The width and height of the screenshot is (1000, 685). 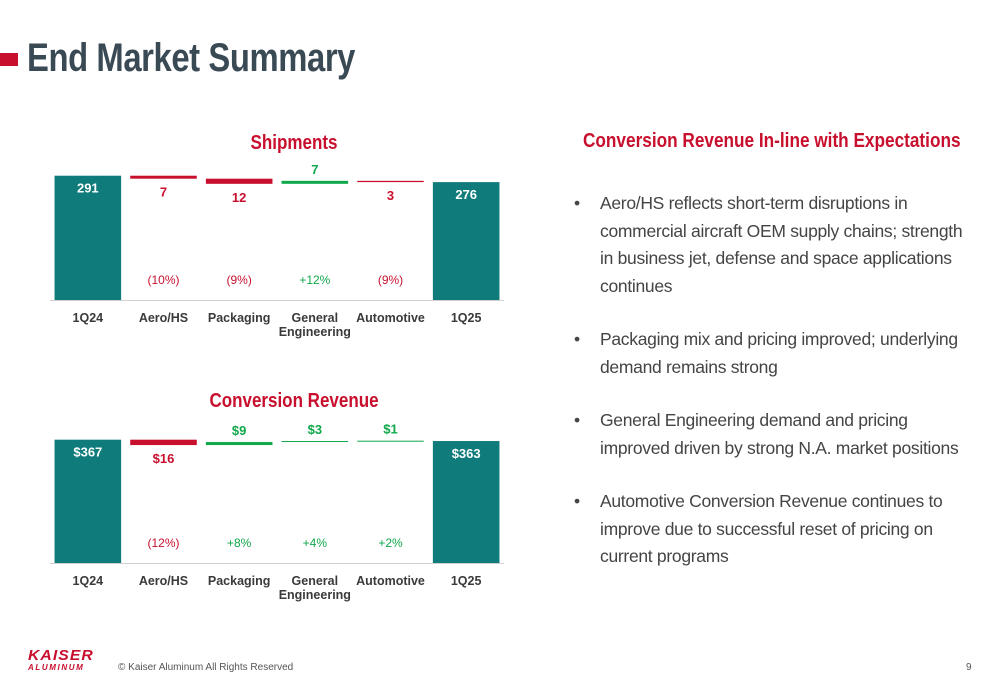 I want to click on percent-label-automotive: (9%), so click(x=390, y=280).